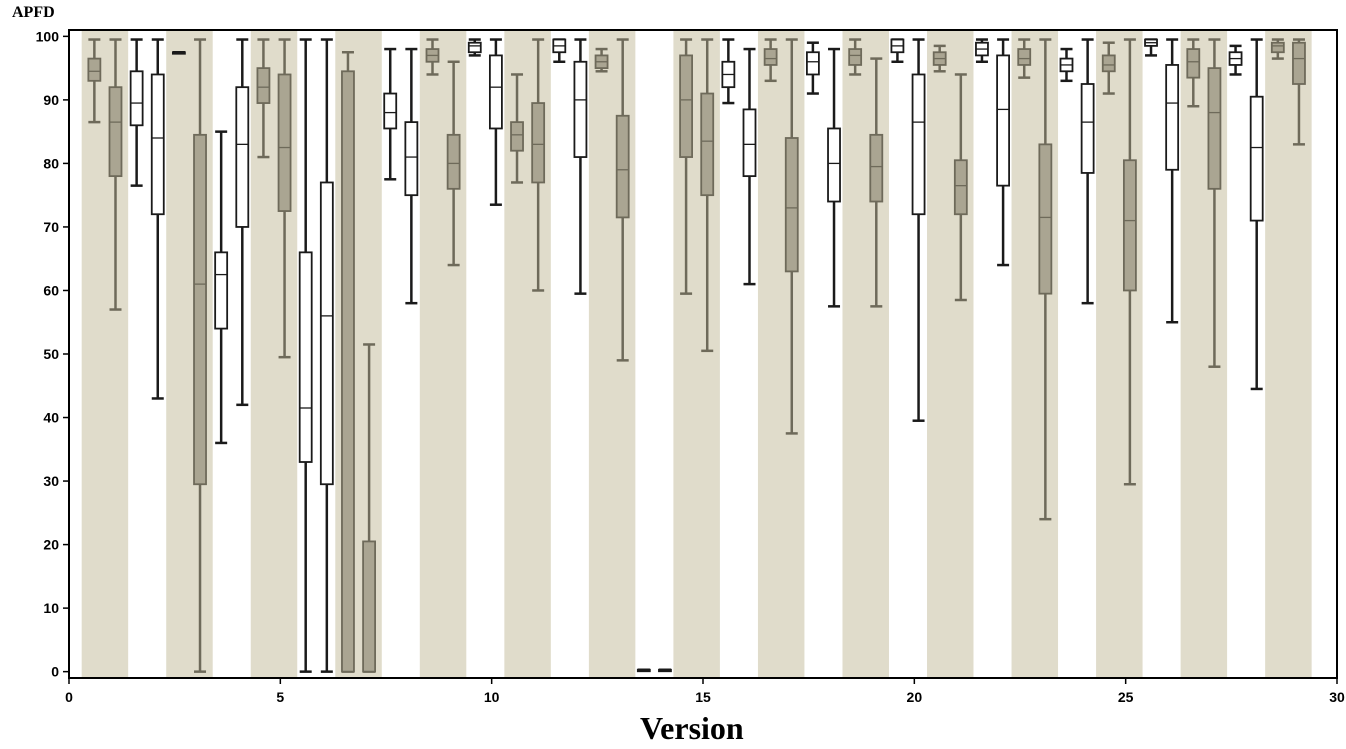 The height and width of the screenshot is (749, 1346). What do you see at coordinates (492, 697) in the screenshot?
I see `x-tick-label: 10` at bounding box center [492, 697].